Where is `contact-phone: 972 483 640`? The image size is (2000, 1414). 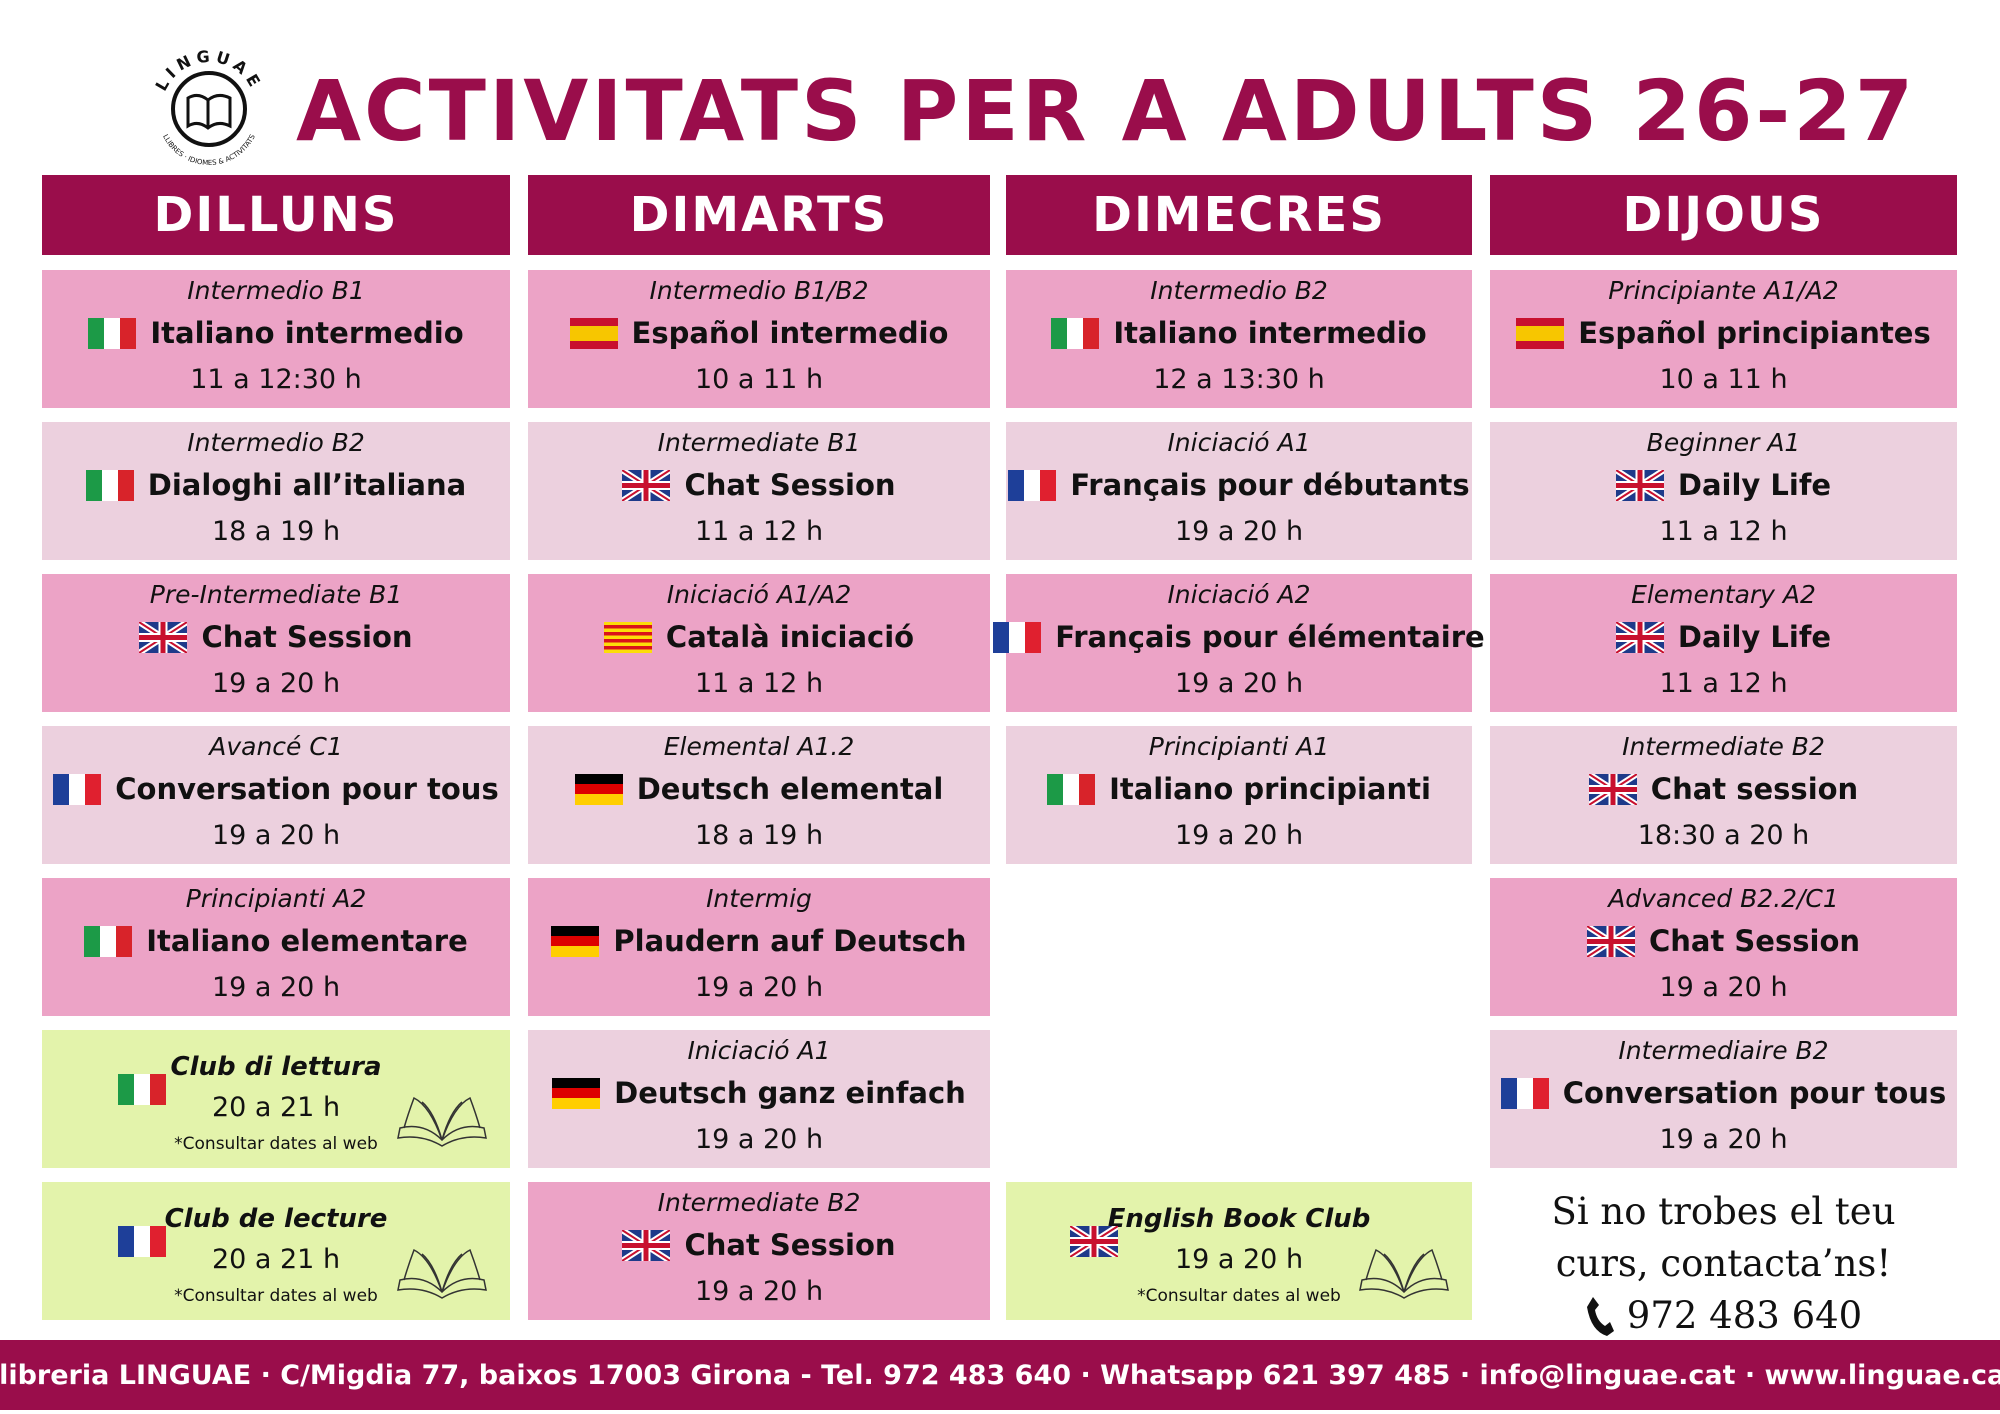
contact-phone: 972 483 640 is located at coordinates (1744, 1315).